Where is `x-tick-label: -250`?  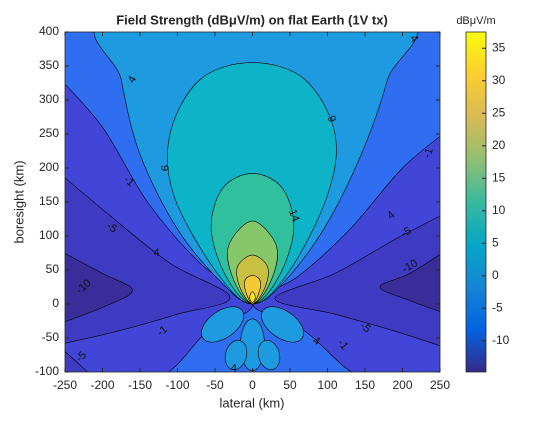 x-tick-label: -250 is located at coordinates (65, 385).